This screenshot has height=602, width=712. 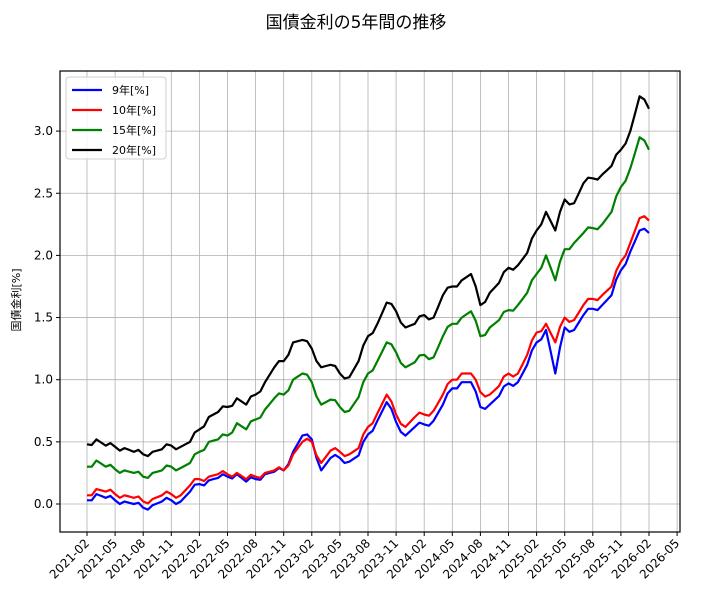 I want to click on y-axis-ticks: 0.0 0.5 1.0 1.5 2.0 2.5 3.0, so click(x=47, y=317).